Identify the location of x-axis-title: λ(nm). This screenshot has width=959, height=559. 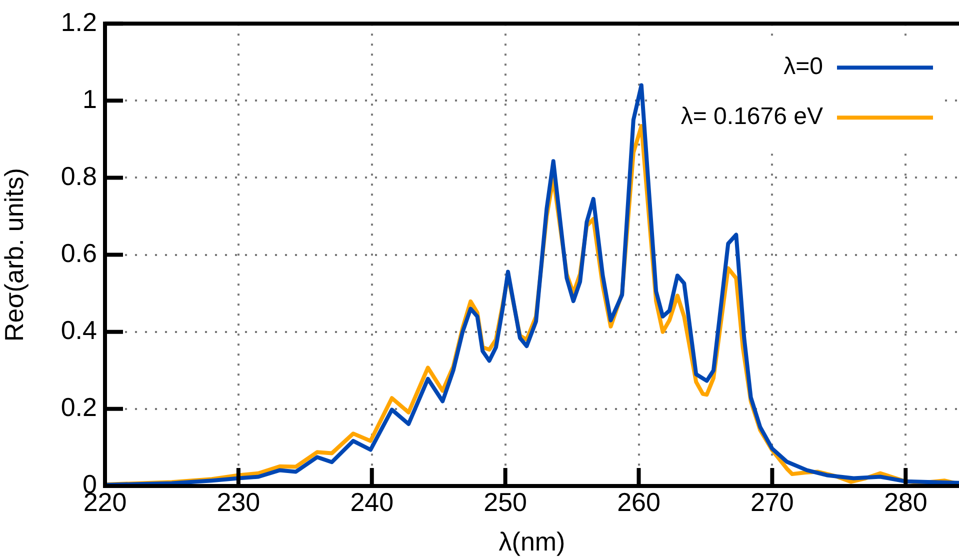
(532, 541).